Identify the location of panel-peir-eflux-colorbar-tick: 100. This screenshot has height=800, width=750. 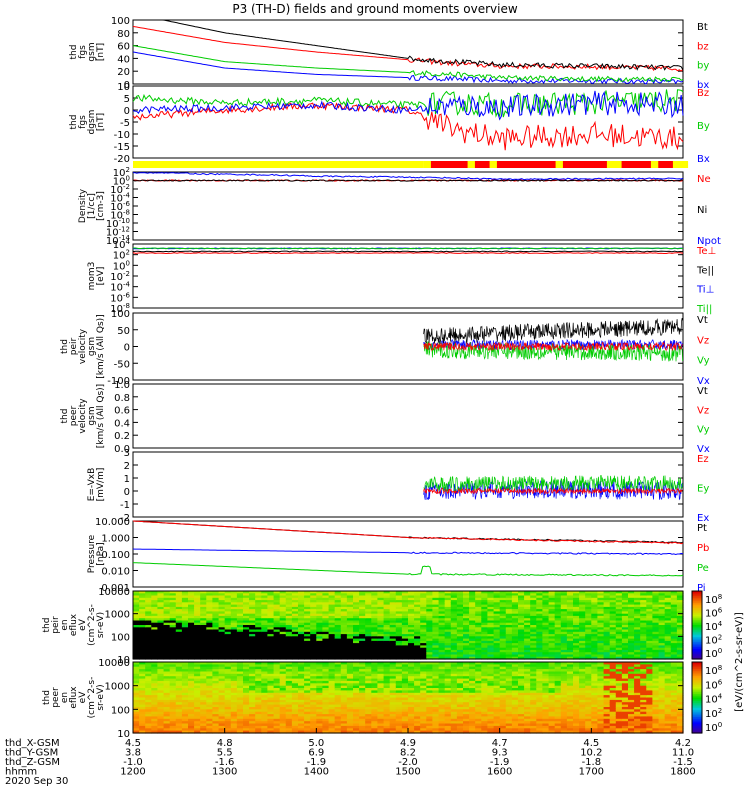
(713, 653).